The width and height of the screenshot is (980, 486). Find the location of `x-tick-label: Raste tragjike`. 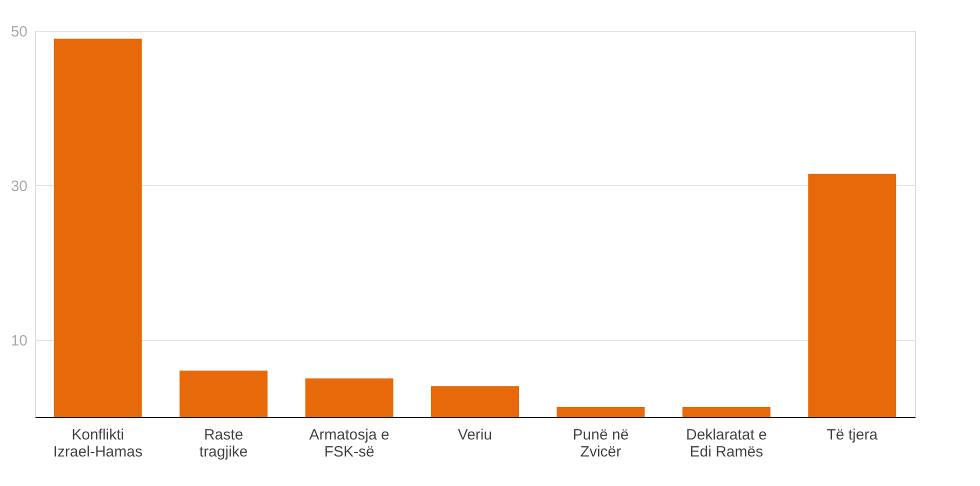

x-tick-label: Raste tragjike is located at coordinates (223, 443).